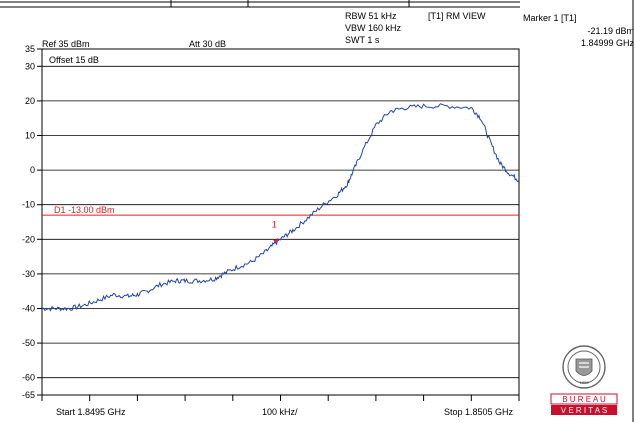 This screenshot has width=635, height=423. Describe the element at coordinates (275, 241) in the screenshot. I see `marker-1-symbol` at that location.